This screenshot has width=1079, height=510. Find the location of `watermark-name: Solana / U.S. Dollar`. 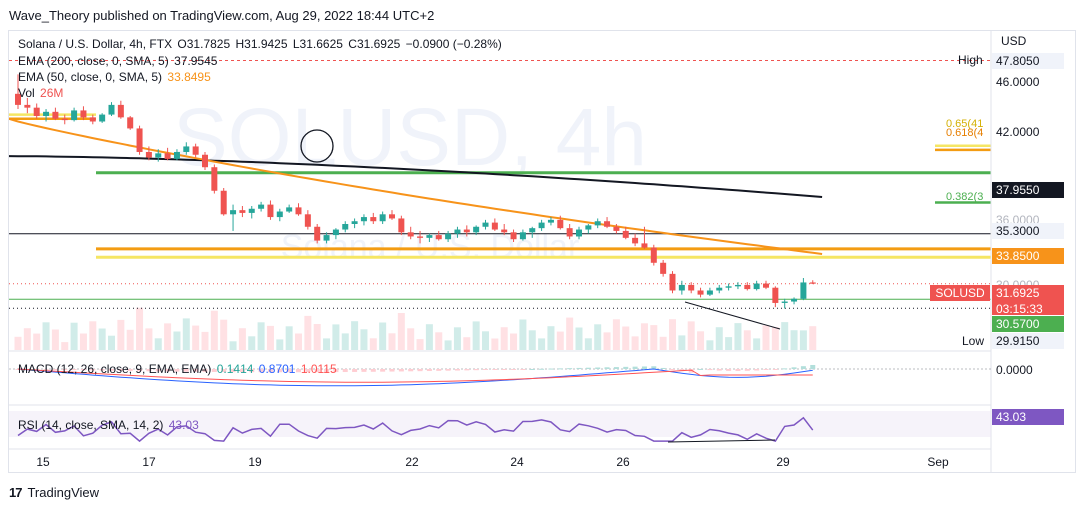

watermark-name: Solana / U.S. Dollar is located at coordinates (430, 247).